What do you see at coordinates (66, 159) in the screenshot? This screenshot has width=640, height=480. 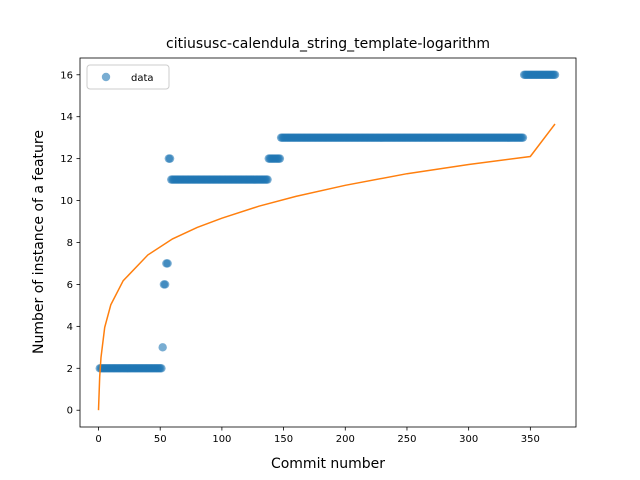 I see `y-tick-label: 12` at bounding box center [66, 159].